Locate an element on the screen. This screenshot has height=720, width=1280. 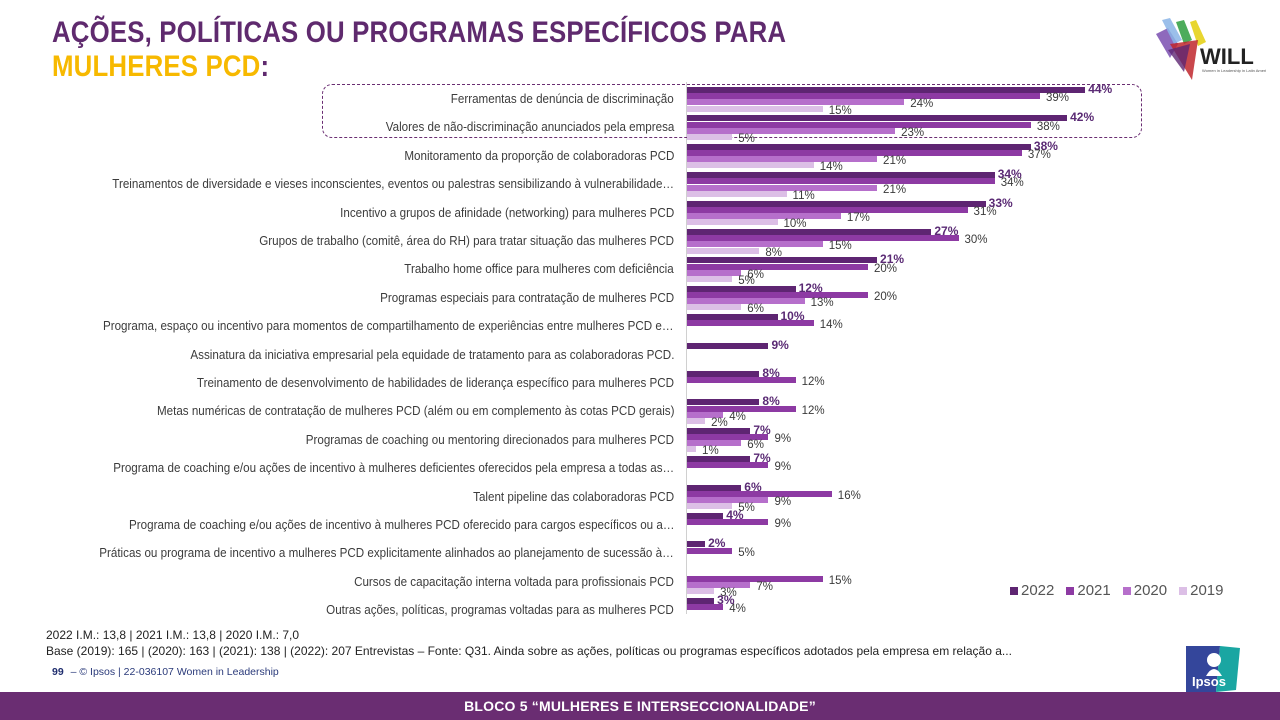
legend-swatch-2022 is located at coordinates (1014, 590).